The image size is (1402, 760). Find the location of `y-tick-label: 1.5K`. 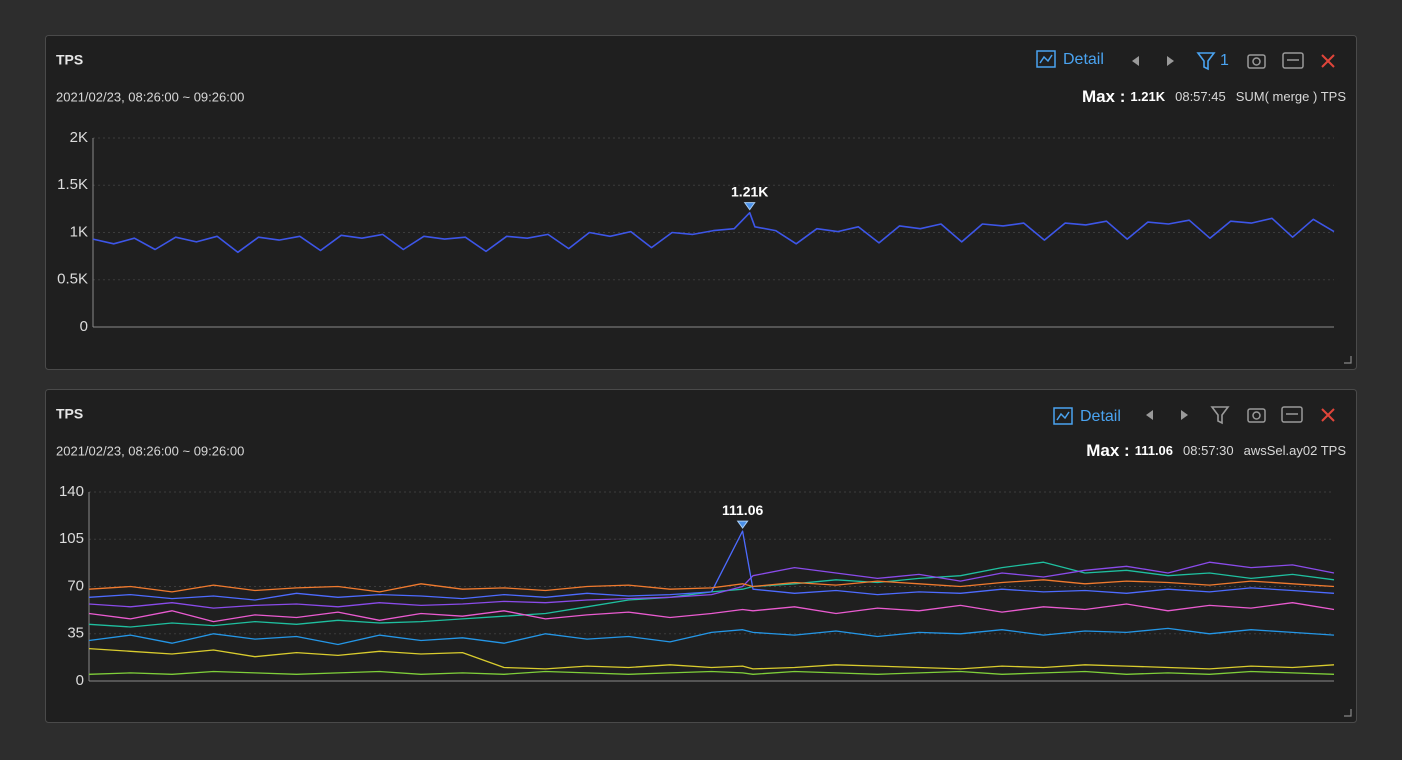

y-tick-label: 1.5K is located at coordinates (72, 184).